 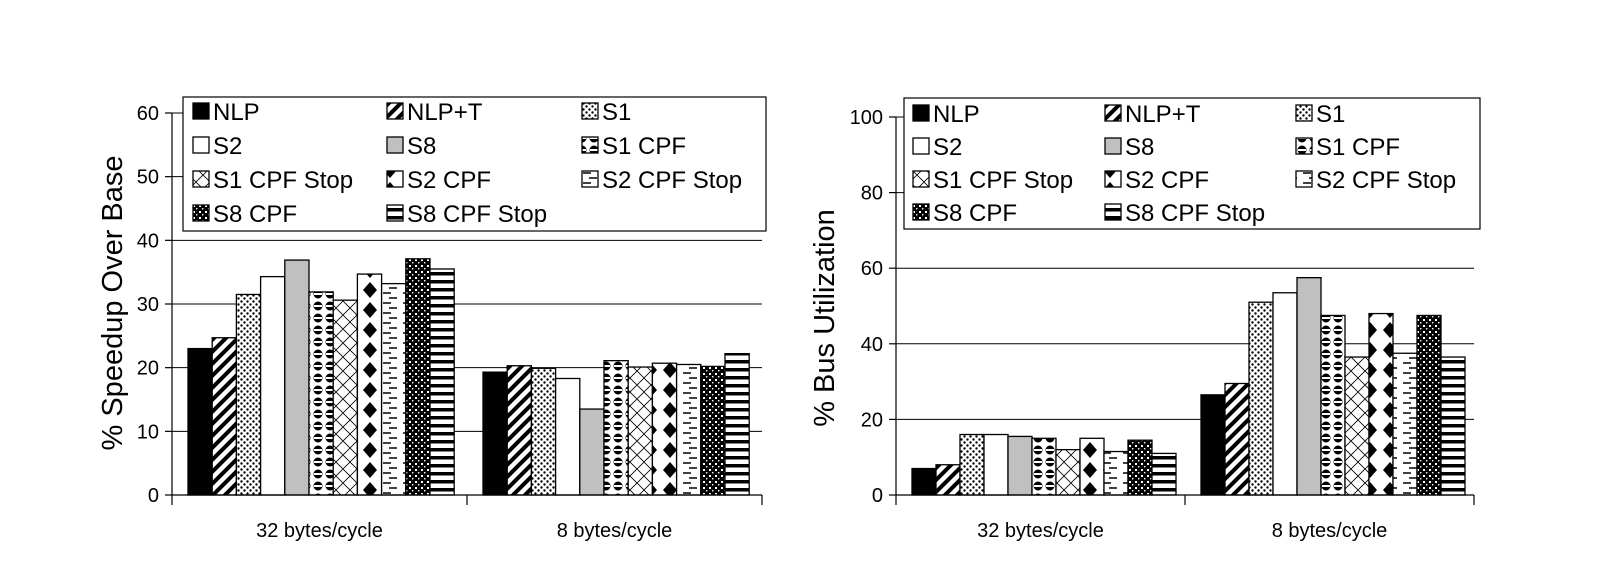 What do you see at coordinates (1139, 147) in the screenshot?
I see `bus-legend-label-s8: S8` at bounding box center [1139, 147].